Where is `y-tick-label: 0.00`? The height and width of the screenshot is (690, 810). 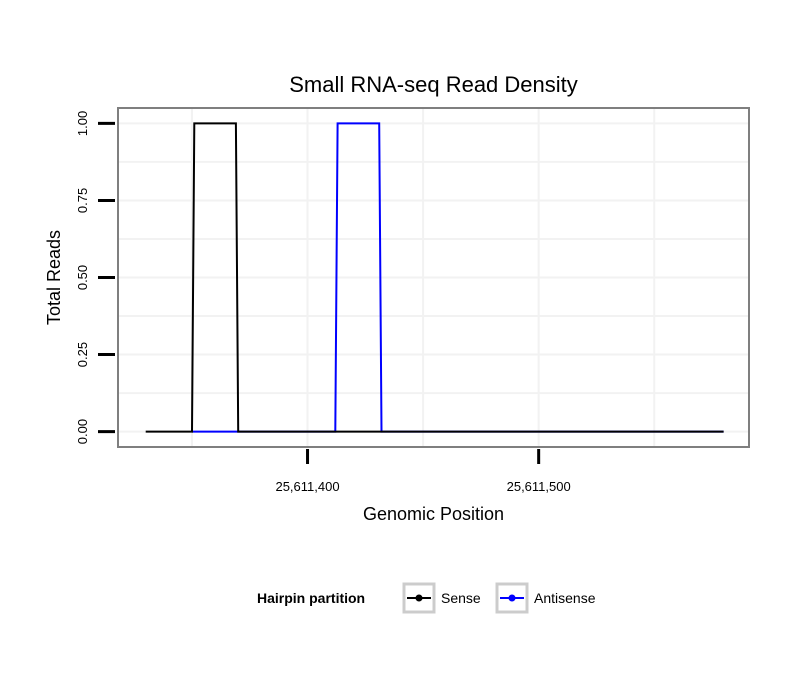 y-tick-label: 0.00 is located at coordinates (82, 431).